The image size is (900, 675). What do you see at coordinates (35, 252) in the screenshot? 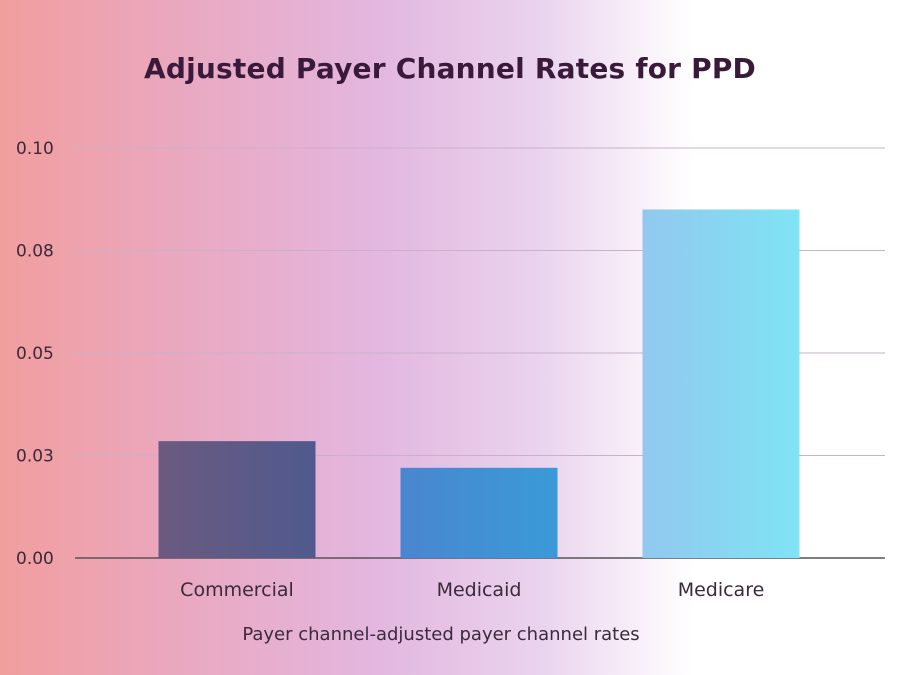
I see `y-tick-label: 0.08` at bounding box center [35, 252].